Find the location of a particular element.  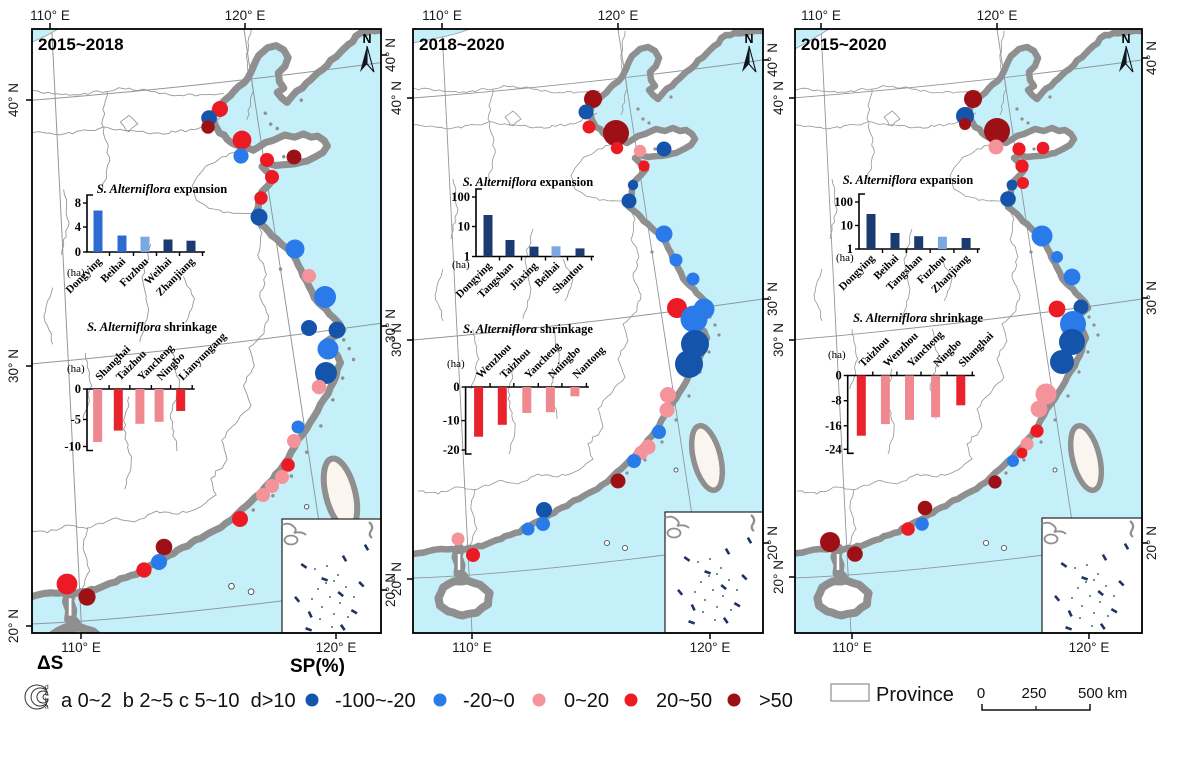

svg-text: >50 is located at coordinates (776, 701).